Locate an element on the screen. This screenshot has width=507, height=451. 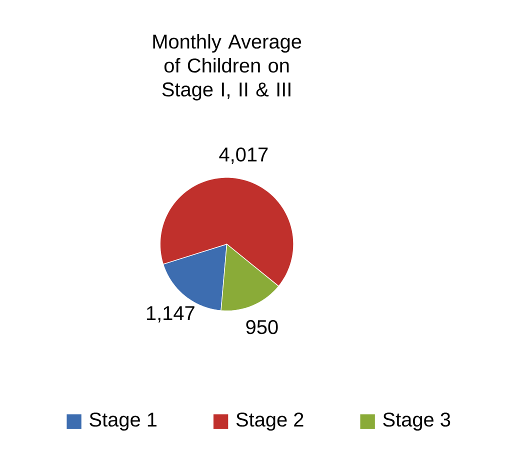
data-label: 1,147 is located at coordinates (170, 314).